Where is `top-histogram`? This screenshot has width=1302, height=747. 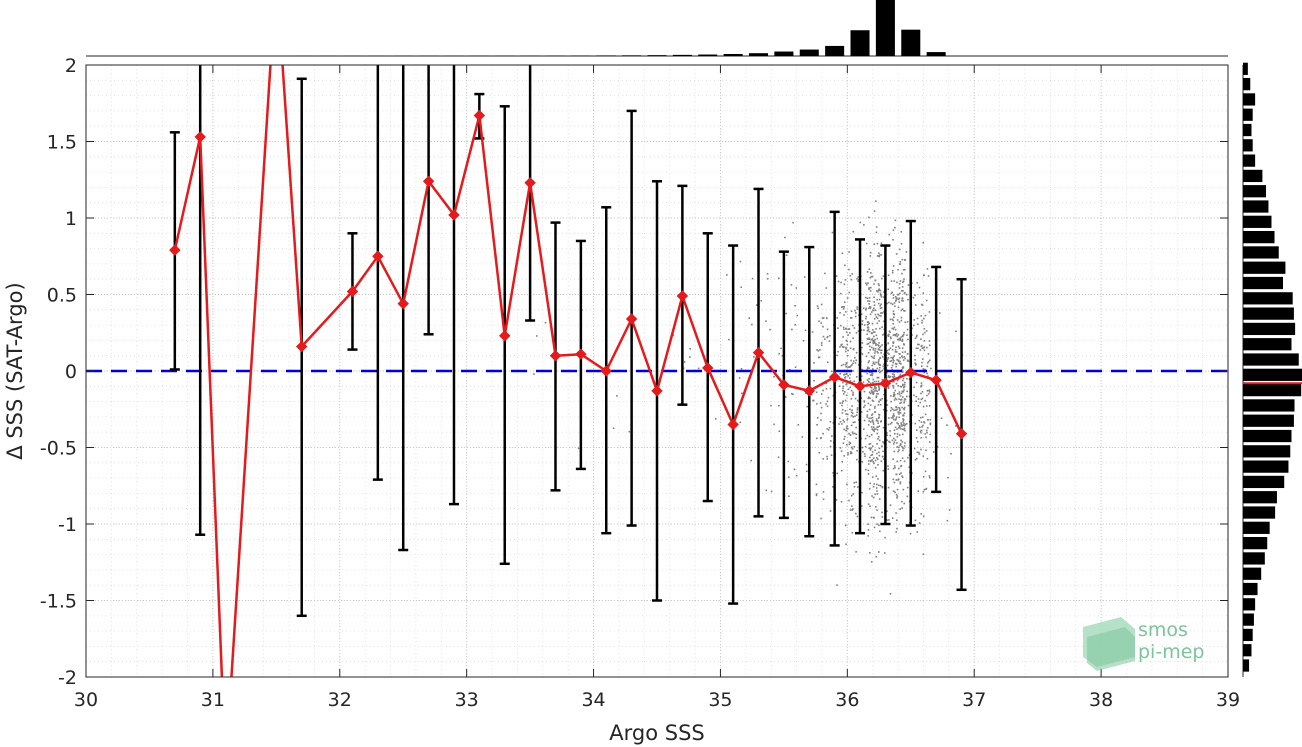 top-histogram is located at coordinates (657, 28).